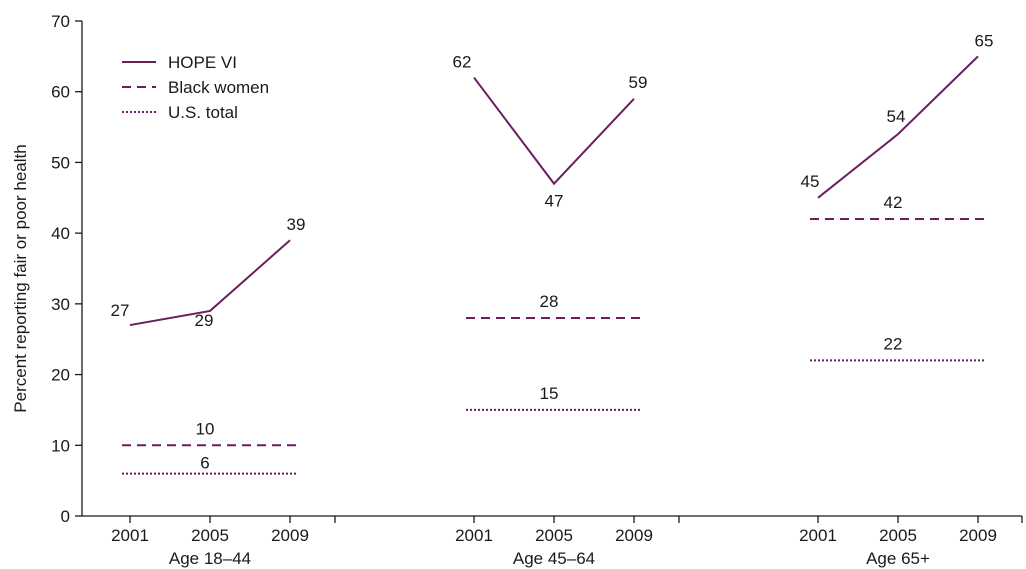 Image resolution: width=1026 pixels, height=569 pixels. What do you see at coordinates (810, 181) in the screenshot?
I see `data-label: 45` at bounding box center [810, 181].